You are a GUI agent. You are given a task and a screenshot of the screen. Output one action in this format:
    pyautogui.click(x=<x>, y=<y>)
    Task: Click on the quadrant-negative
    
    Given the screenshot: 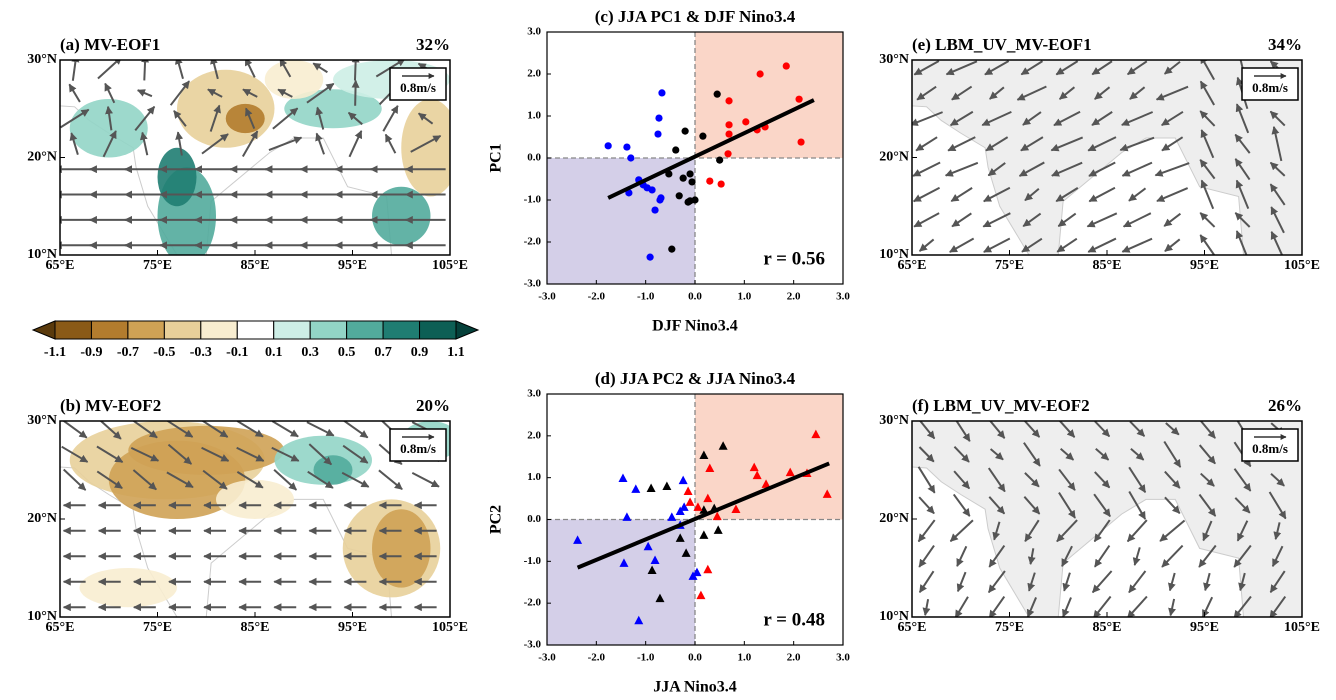 What is the action you would take?
    pyautogui.click(x=621, y=582)
    